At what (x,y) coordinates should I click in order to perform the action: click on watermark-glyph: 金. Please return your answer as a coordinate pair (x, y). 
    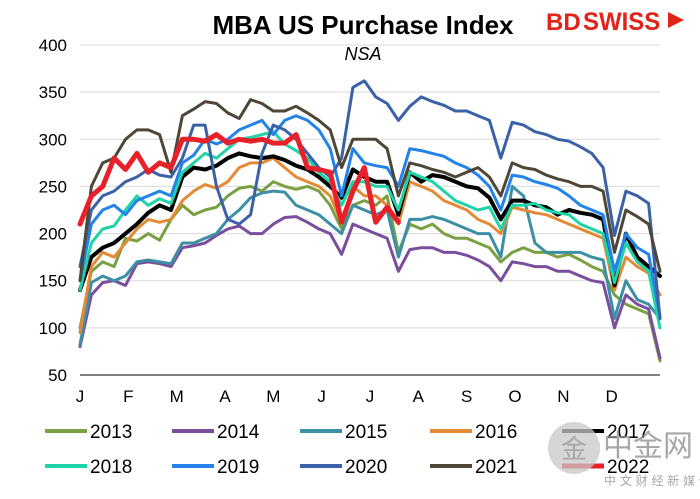
    Looking at the image, I should click on (574, 450).